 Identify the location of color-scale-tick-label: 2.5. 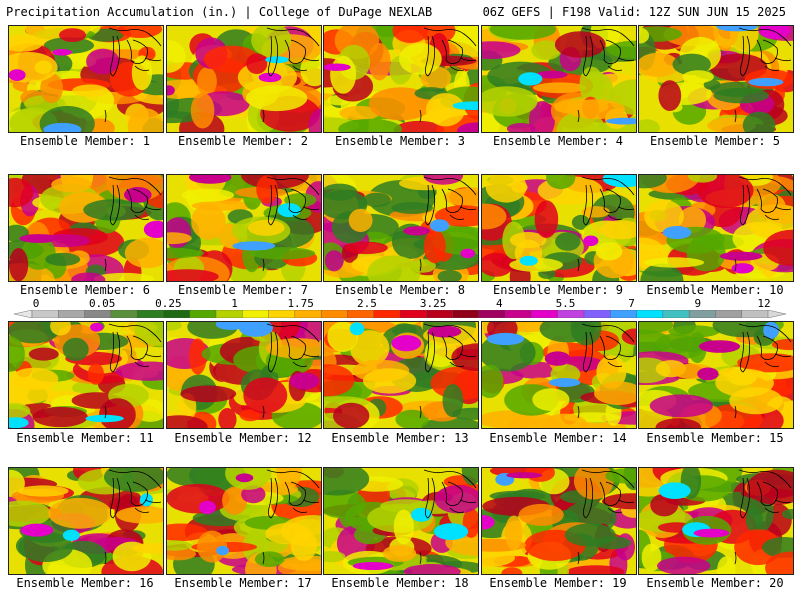
(366, 303).